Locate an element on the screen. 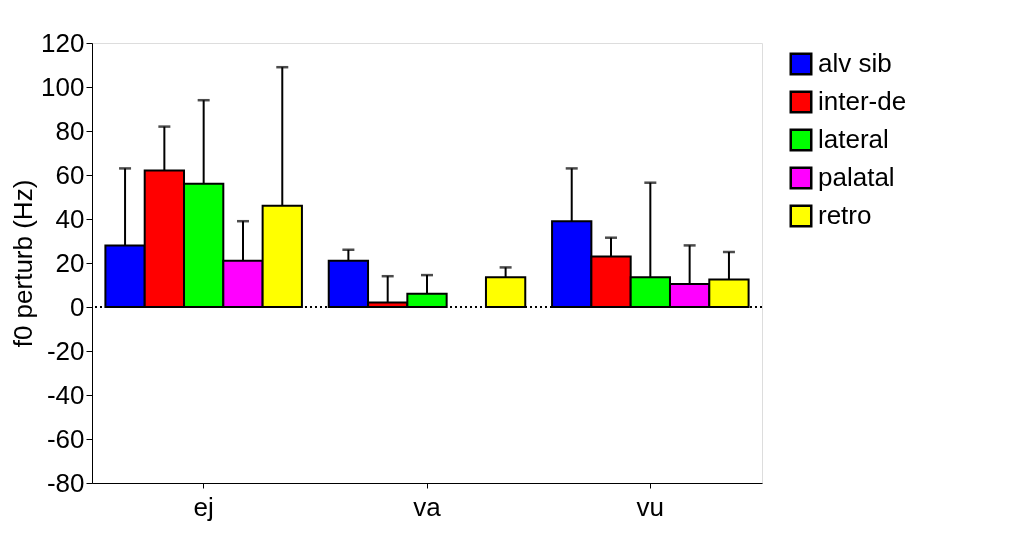 The image size is (1025, 547). y-tick-label: 20 is located at coordinates (70, 262).